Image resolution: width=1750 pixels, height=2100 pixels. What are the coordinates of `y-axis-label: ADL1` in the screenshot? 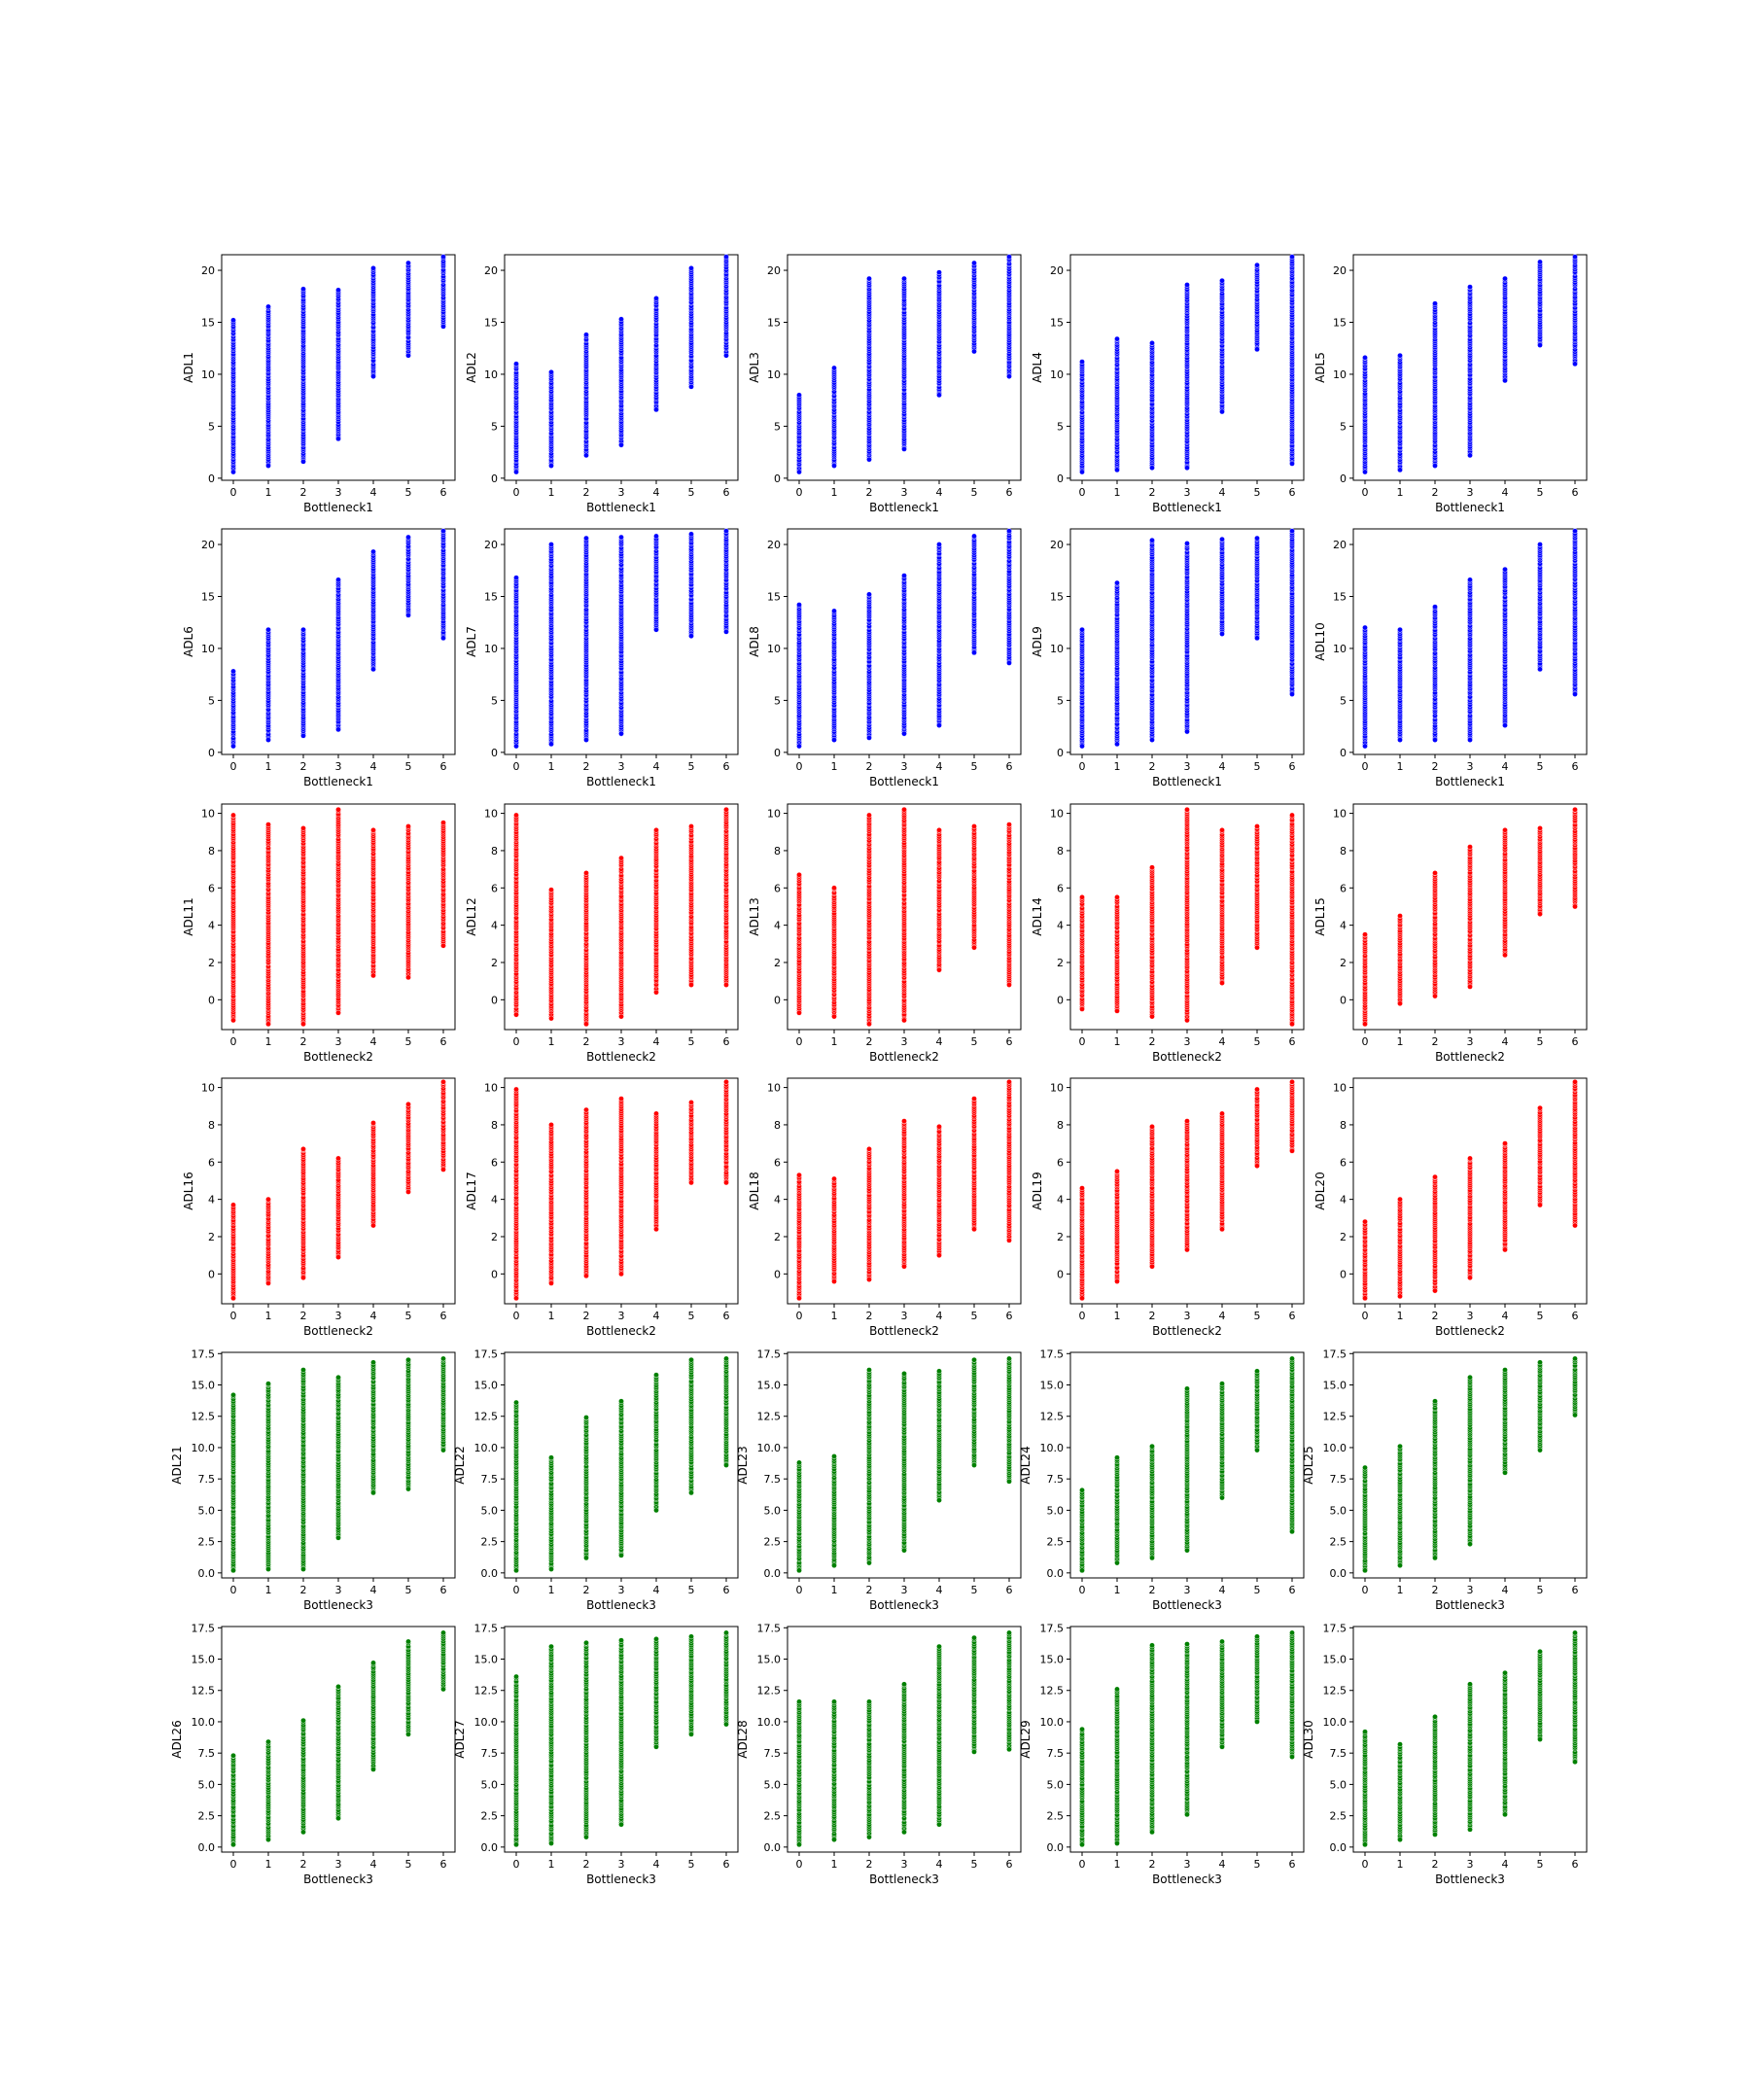 It's located at (188, 367).